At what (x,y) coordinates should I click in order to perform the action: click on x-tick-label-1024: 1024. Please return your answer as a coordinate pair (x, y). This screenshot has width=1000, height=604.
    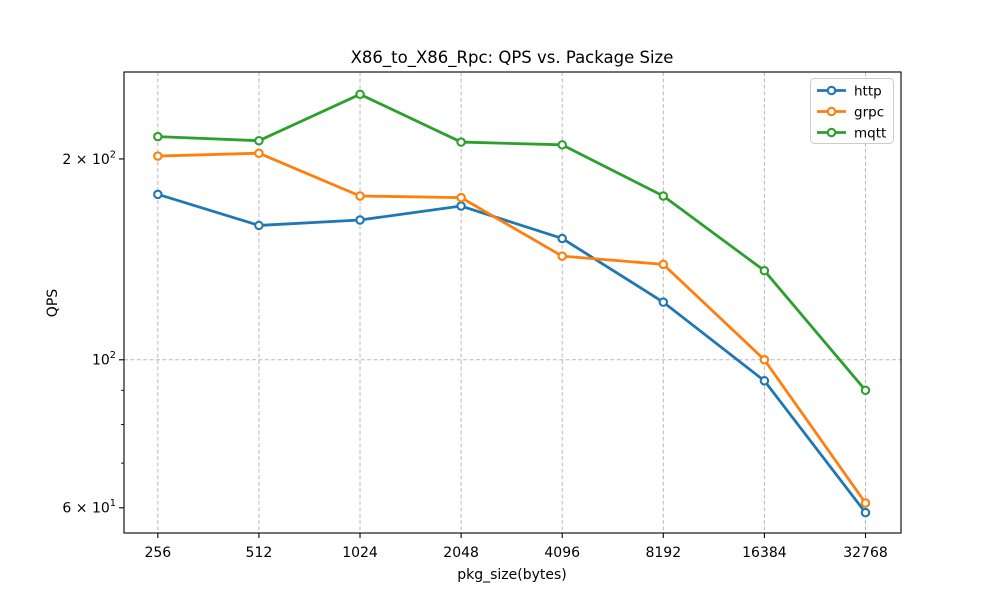
    Looking at the image, I should click on (360, 553).